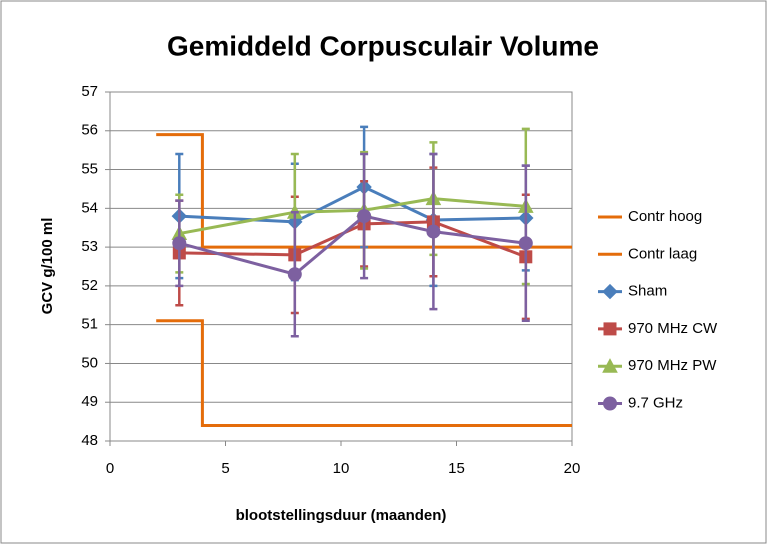  What do you see at coordinates (672, 365) in the screenshot?
I see `legend-label: 970 MHz PW` at bounding box center [672, 365].